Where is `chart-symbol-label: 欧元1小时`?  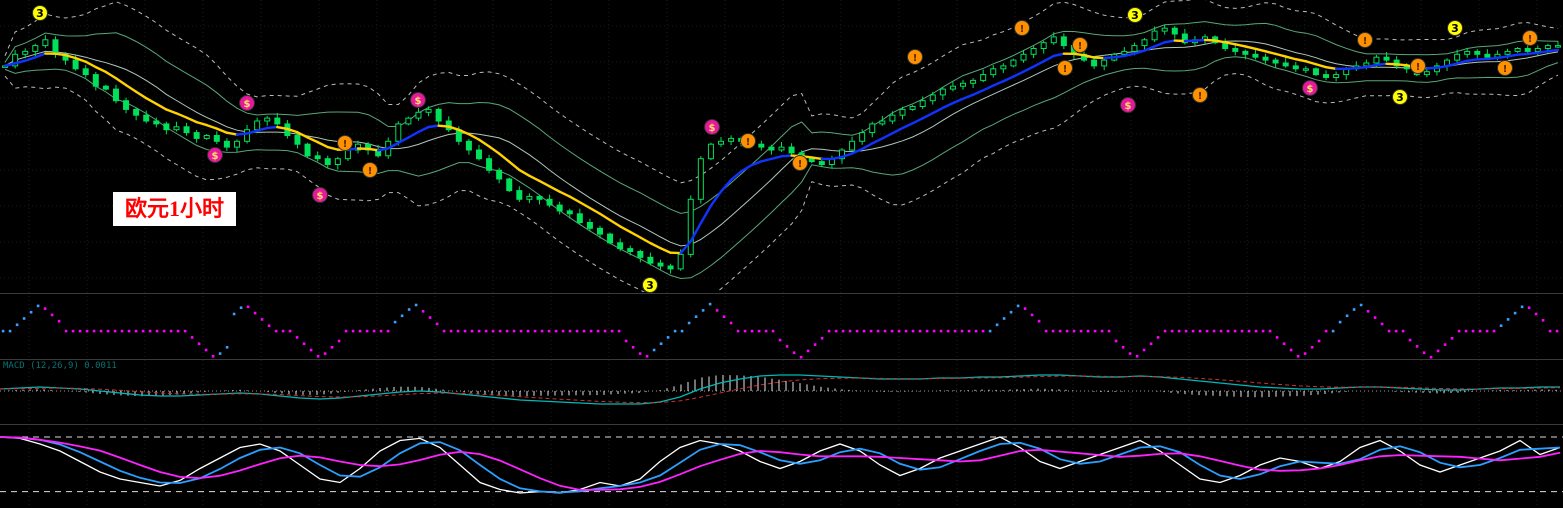
chart-symbol-label: 欧元1小时 is located at coordinates (175, 209).